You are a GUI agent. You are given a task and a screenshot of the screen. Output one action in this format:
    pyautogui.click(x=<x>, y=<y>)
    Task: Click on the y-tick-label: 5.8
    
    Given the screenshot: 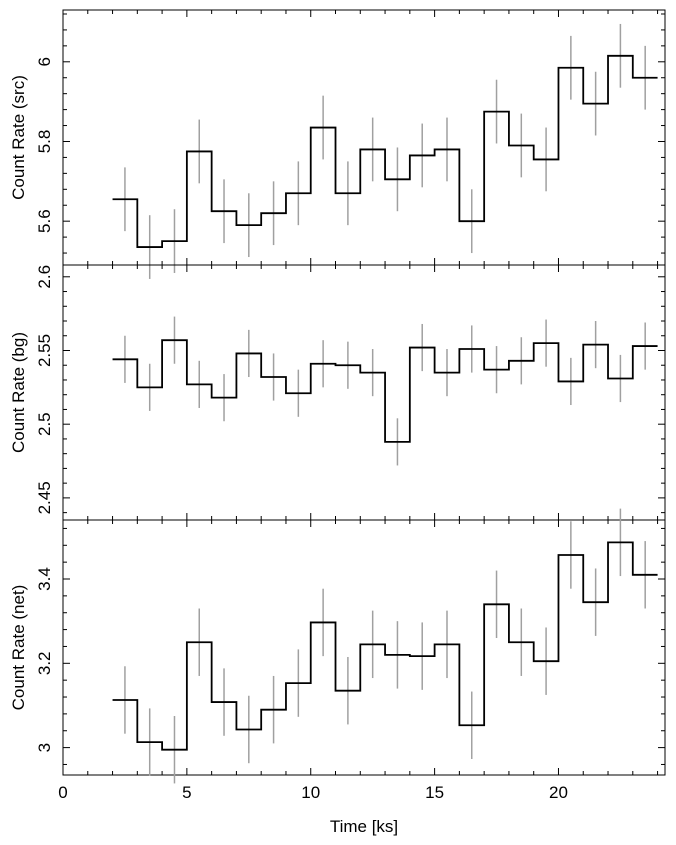 What is the action you would take?
    pyautogui.click(x=44, y=142)
    